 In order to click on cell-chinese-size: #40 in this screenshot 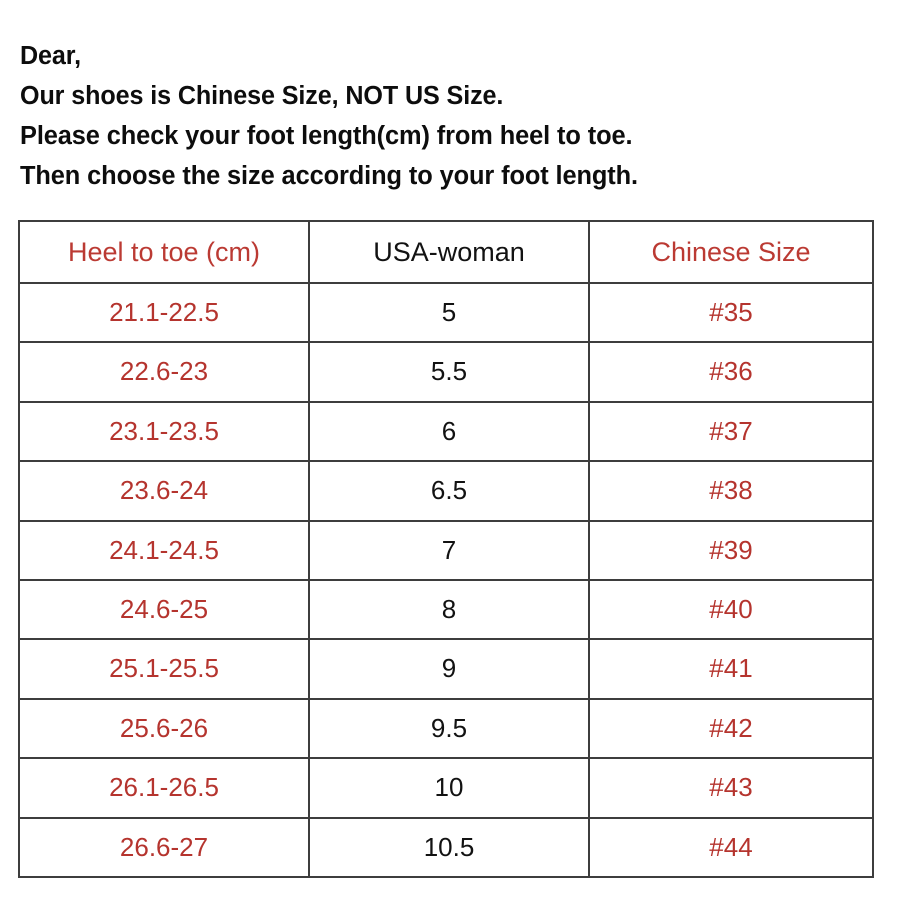, I will do `click(731, 610)`.